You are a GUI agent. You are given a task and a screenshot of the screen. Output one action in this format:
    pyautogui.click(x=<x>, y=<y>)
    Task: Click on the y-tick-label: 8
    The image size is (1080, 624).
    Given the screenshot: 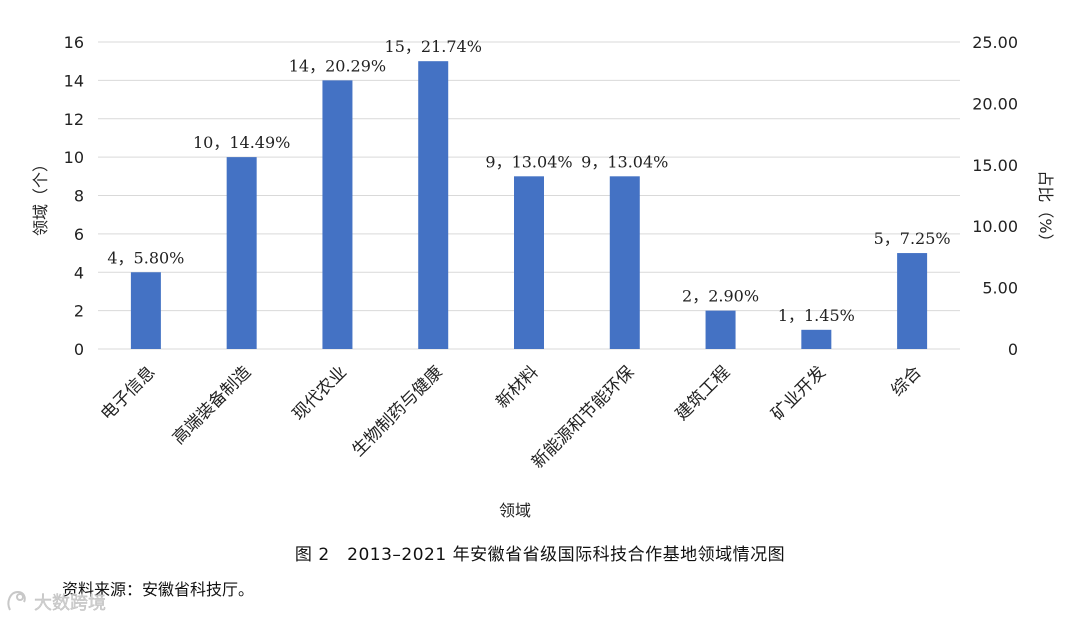 What is the action you would take?
    pyautogui.click(x=79, y=196)
    